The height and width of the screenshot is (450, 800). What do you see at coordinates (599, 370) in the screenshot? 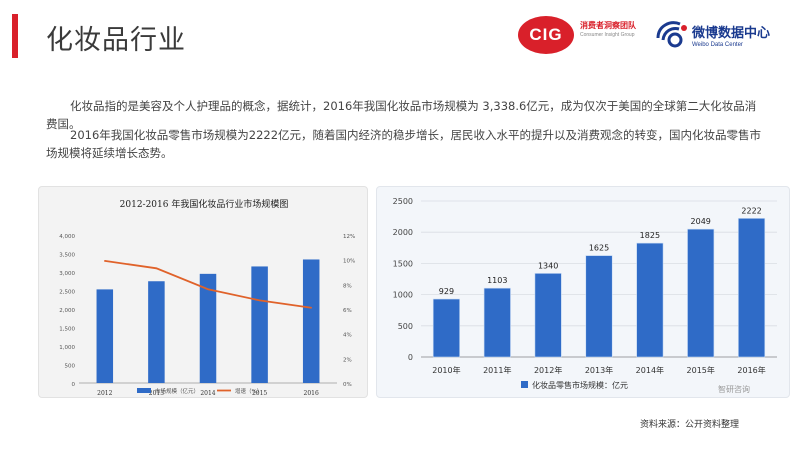
I see `x-tick-label: 2013年` at bounding box center [599, 370].